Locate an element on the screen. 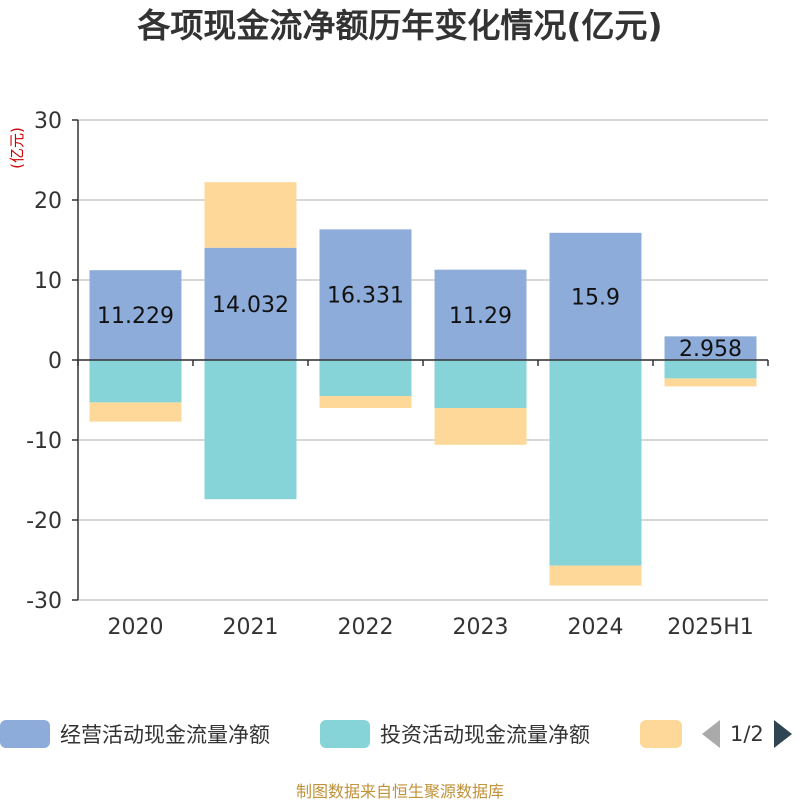 This screenshot has width=800, height=802. x-tick-label: 2023 is located at coordinates (481, 627).